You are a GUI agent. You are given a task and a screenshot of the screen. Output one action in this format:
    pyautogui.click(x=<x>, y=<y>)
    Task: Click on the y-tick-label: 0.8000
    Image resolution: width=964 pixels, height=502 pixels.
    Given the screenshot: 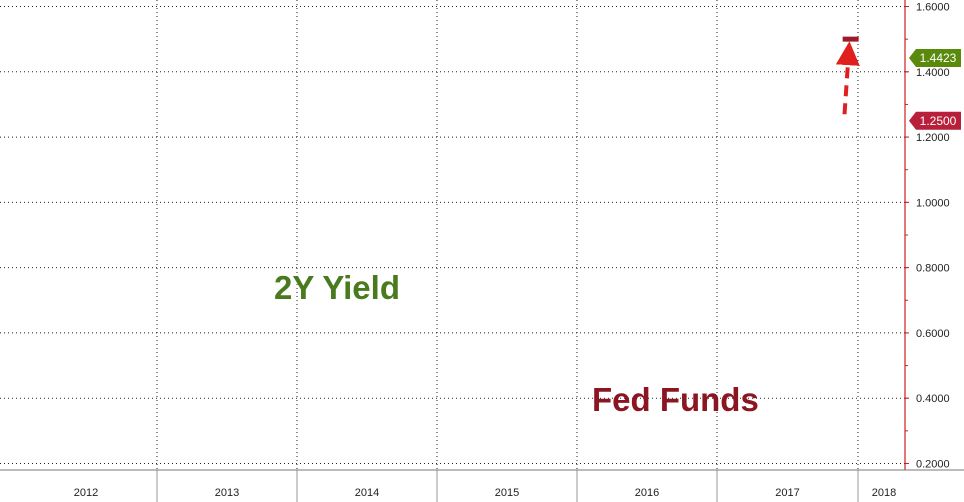 What is the action you would take?
    pyautogui.click(x=933, y=269)
    